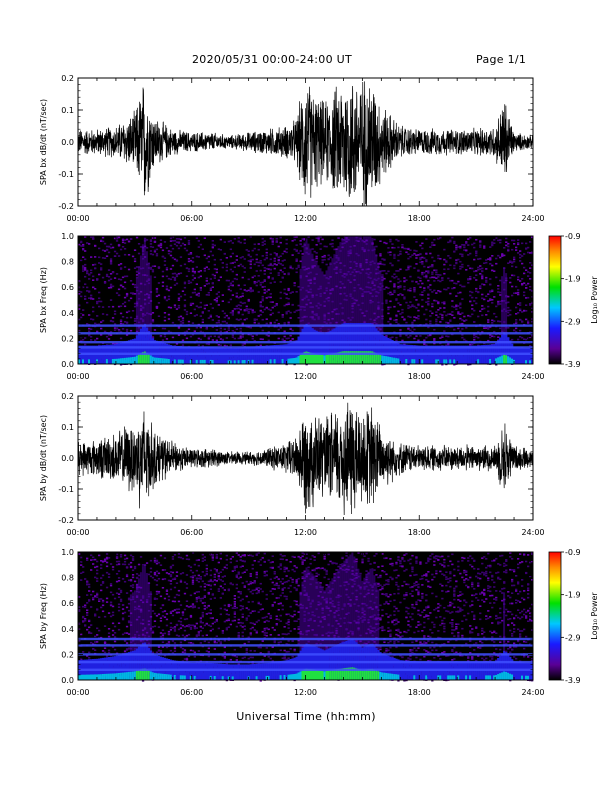 The image size is (612, 792). What do you see at coordinates (67, 364) in the screenshot?
I see `y-tick-label: 0.0` at bounding box center [67, 364].